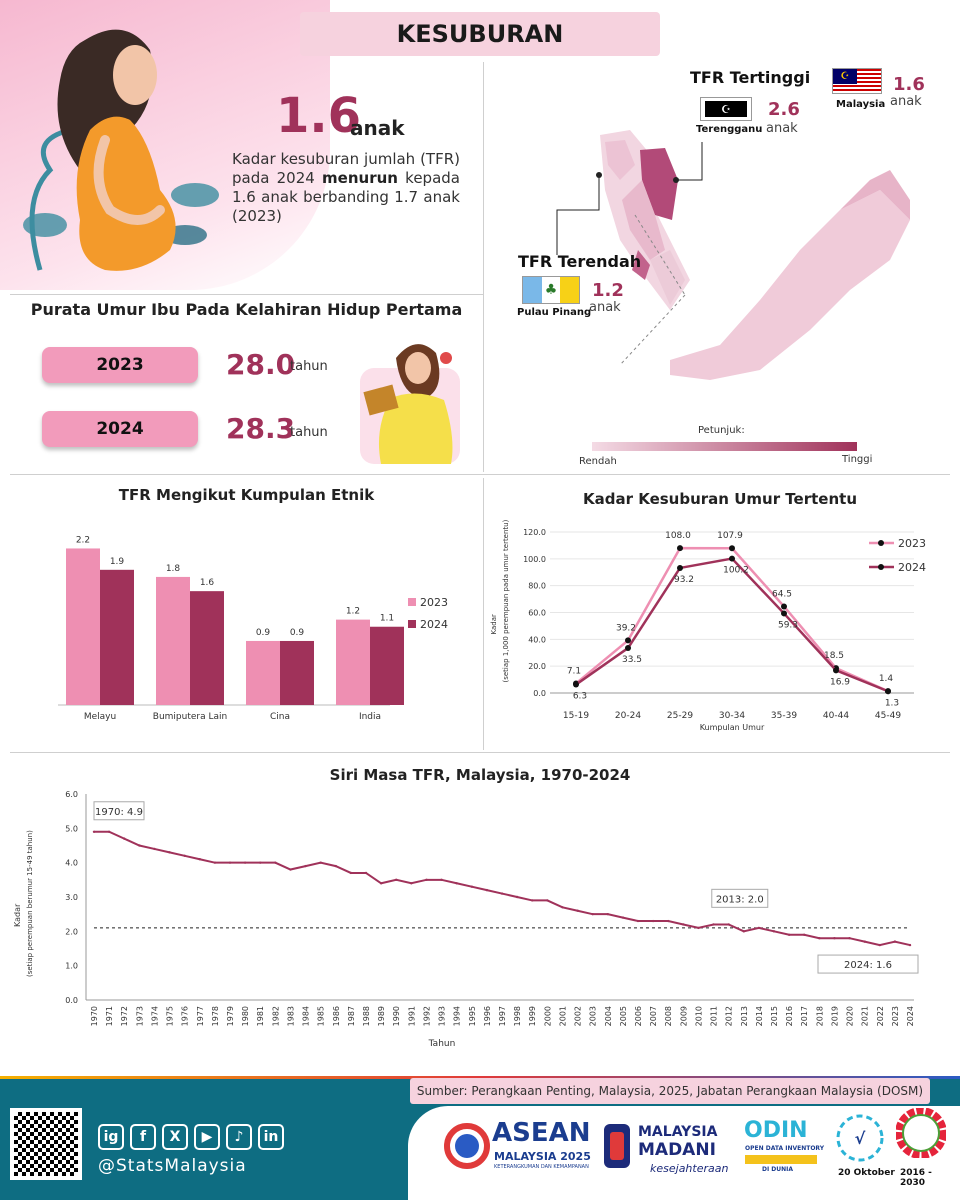  I want to click on statistics-day-logo-icon: √, so click(860, 1138).